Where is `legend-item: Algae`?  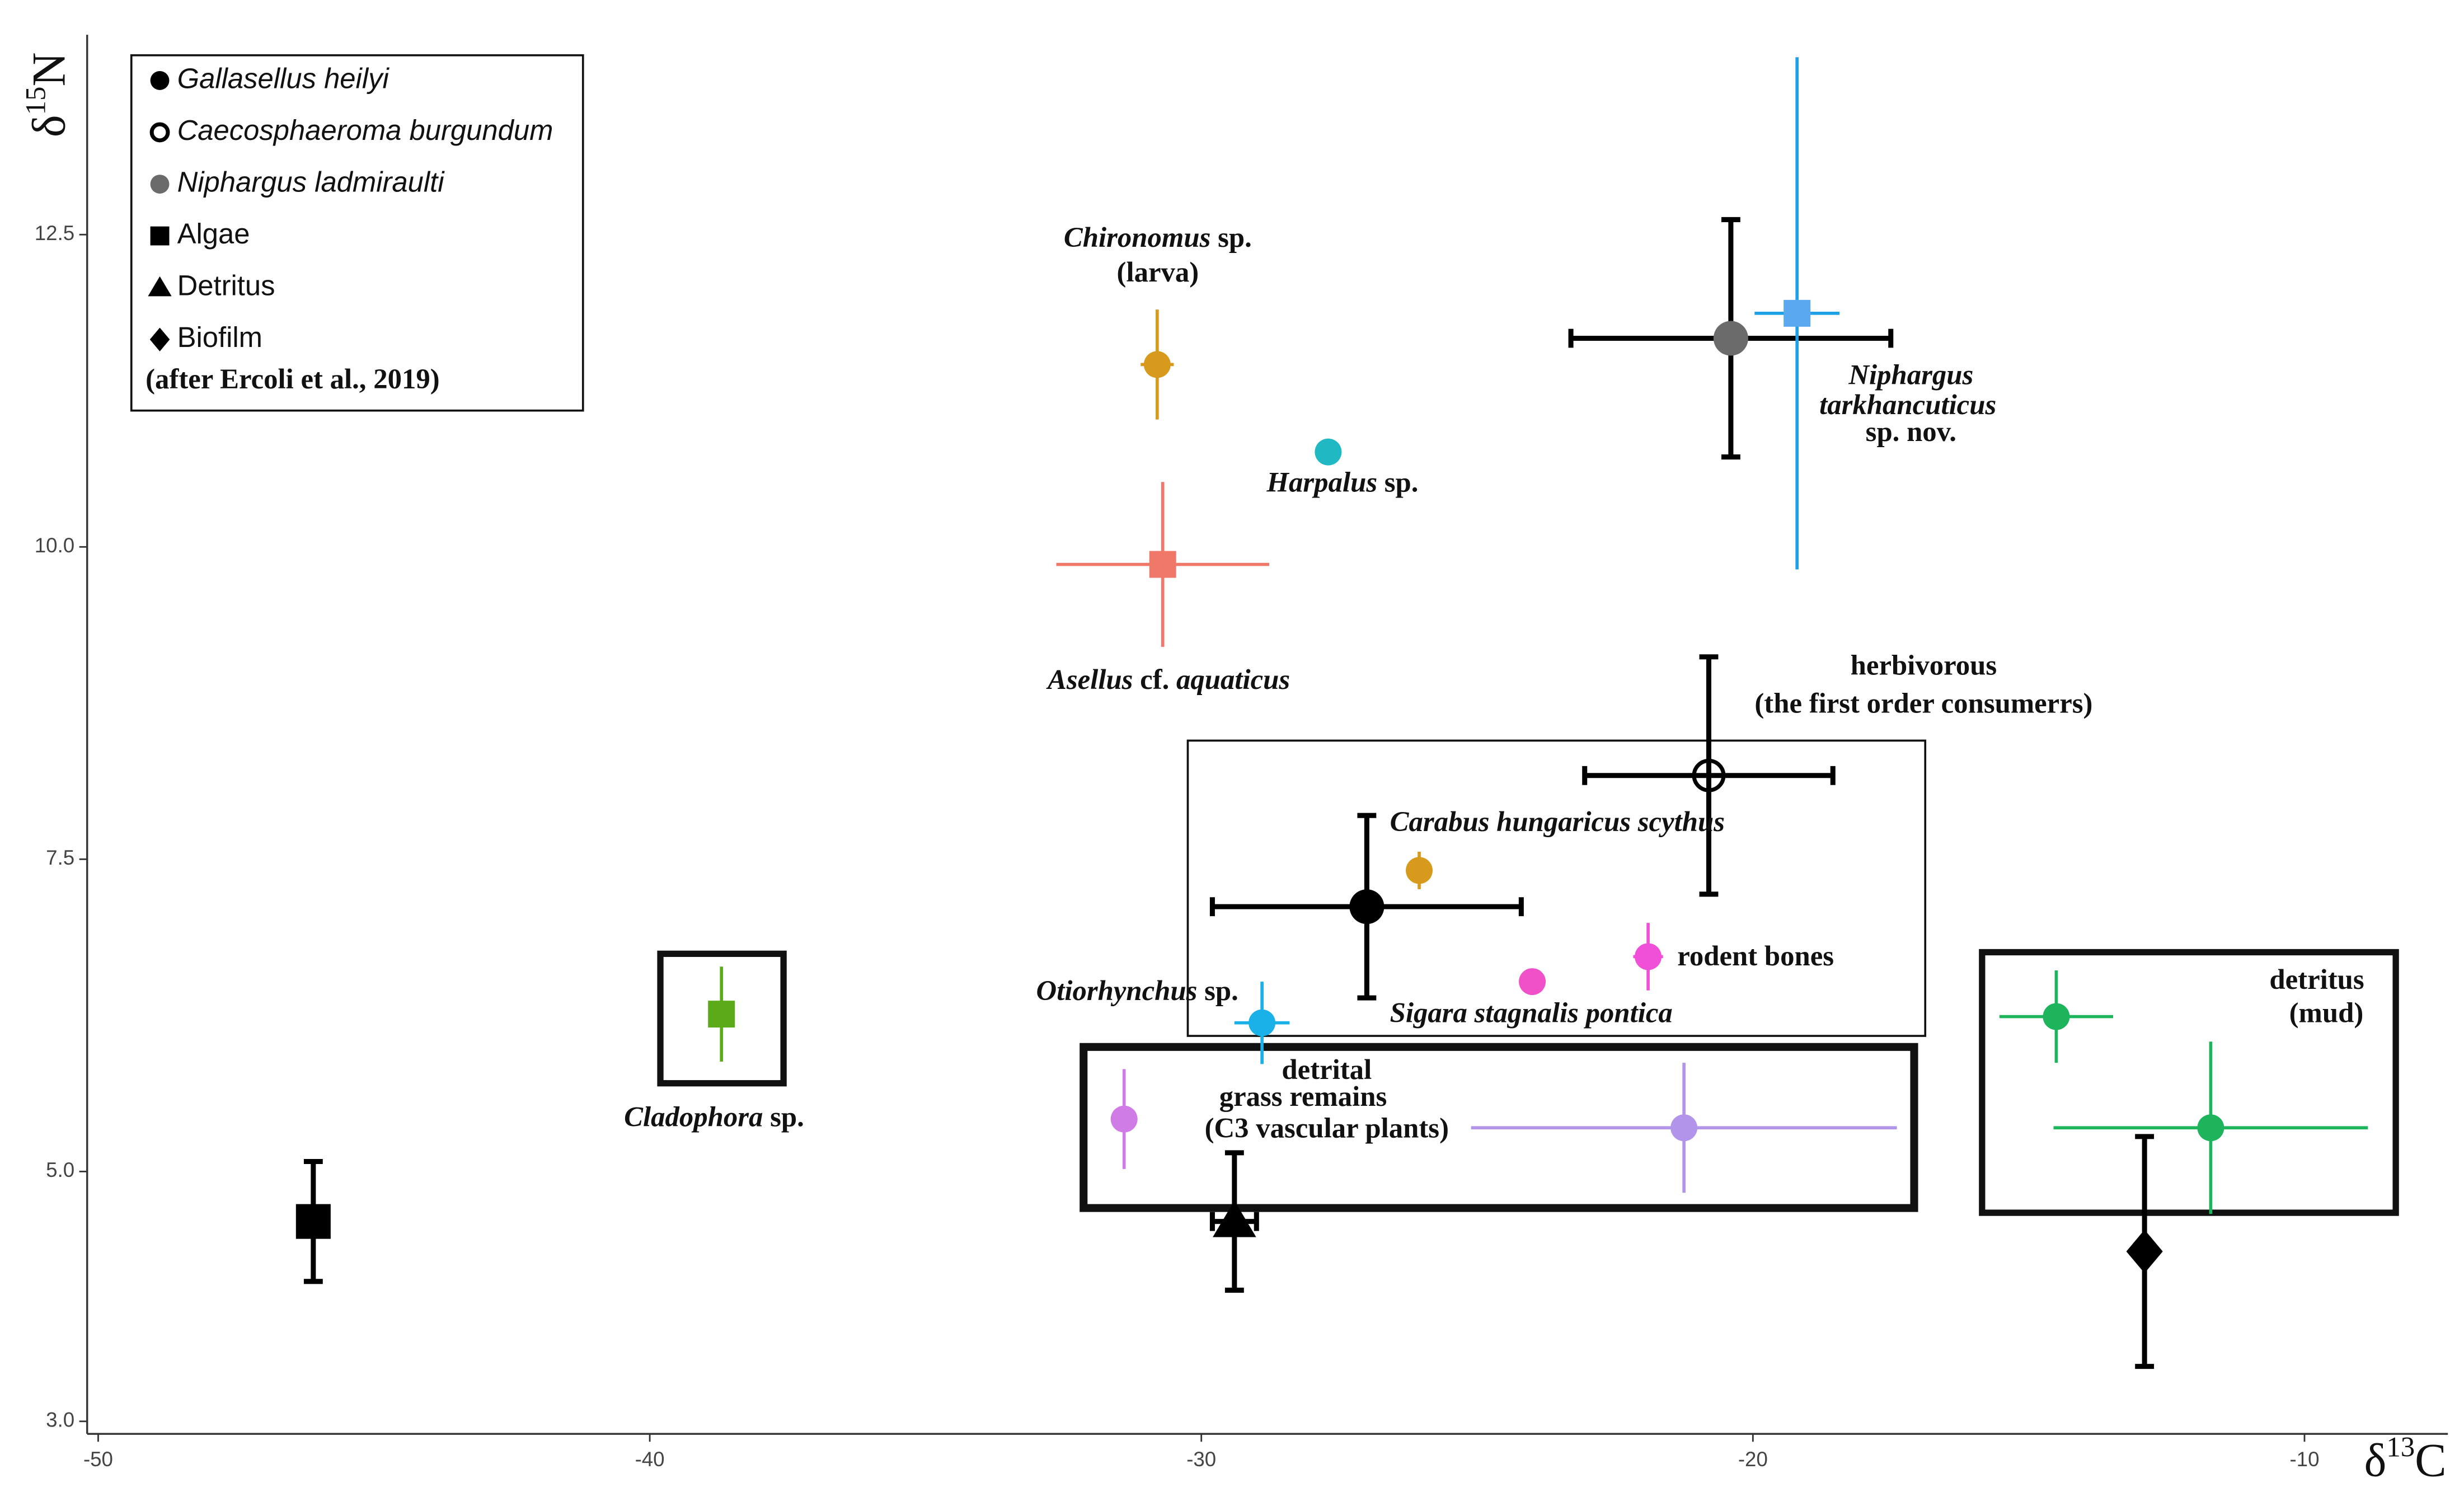
legend-item: Algae is located at coordinates (200, 234).